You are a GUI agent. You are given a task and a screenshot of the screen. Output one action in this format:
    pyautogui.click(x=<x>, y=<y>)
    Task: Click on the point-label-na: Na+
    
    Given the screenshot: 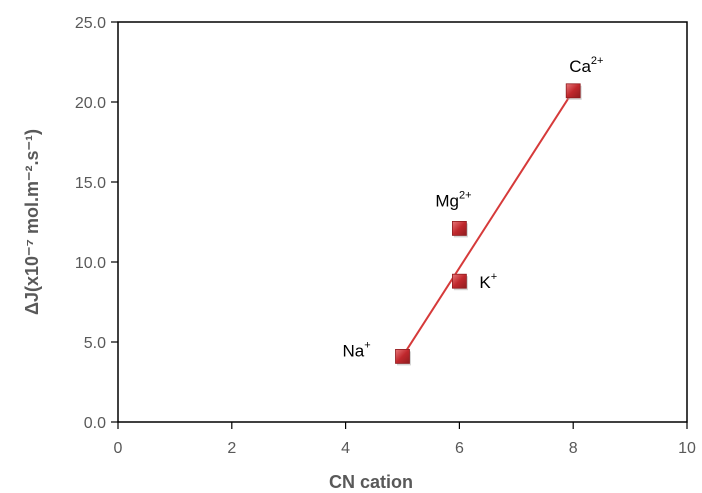 What is the action you would take?
    pyautogui.click(x=357, y=349)
    